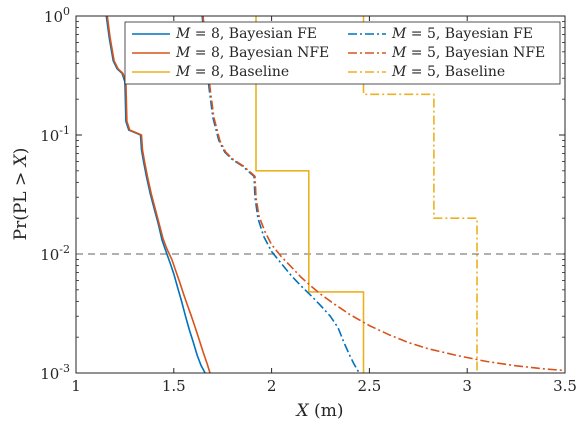 The height and width of the screenshot is (426, 577). Describe the element at coordinates (448, 72) in the screenshot. I see `legend-entry: M = 5, Baseline` at that location.